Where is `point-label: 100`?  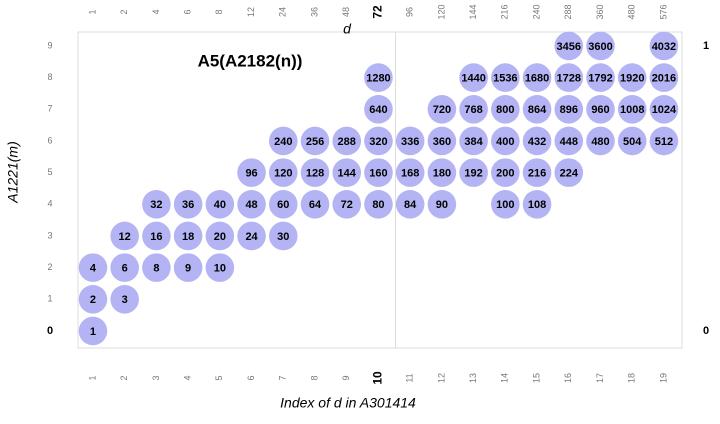 point-label: 100 is located at coordinates (505, 205).